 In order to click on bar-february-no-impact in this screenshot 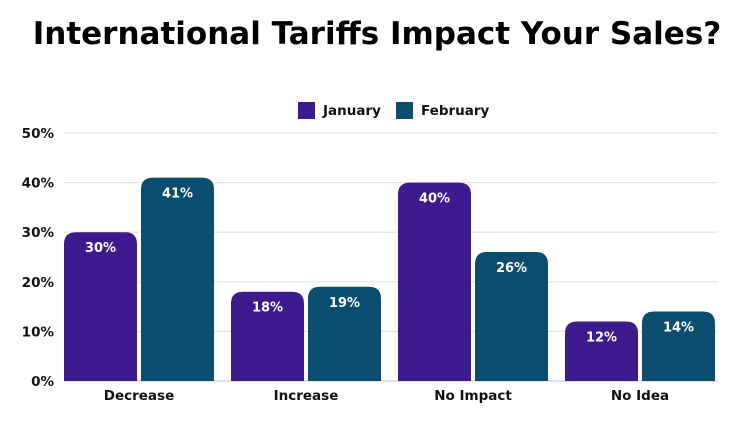, I will do `click(511, 316)`.